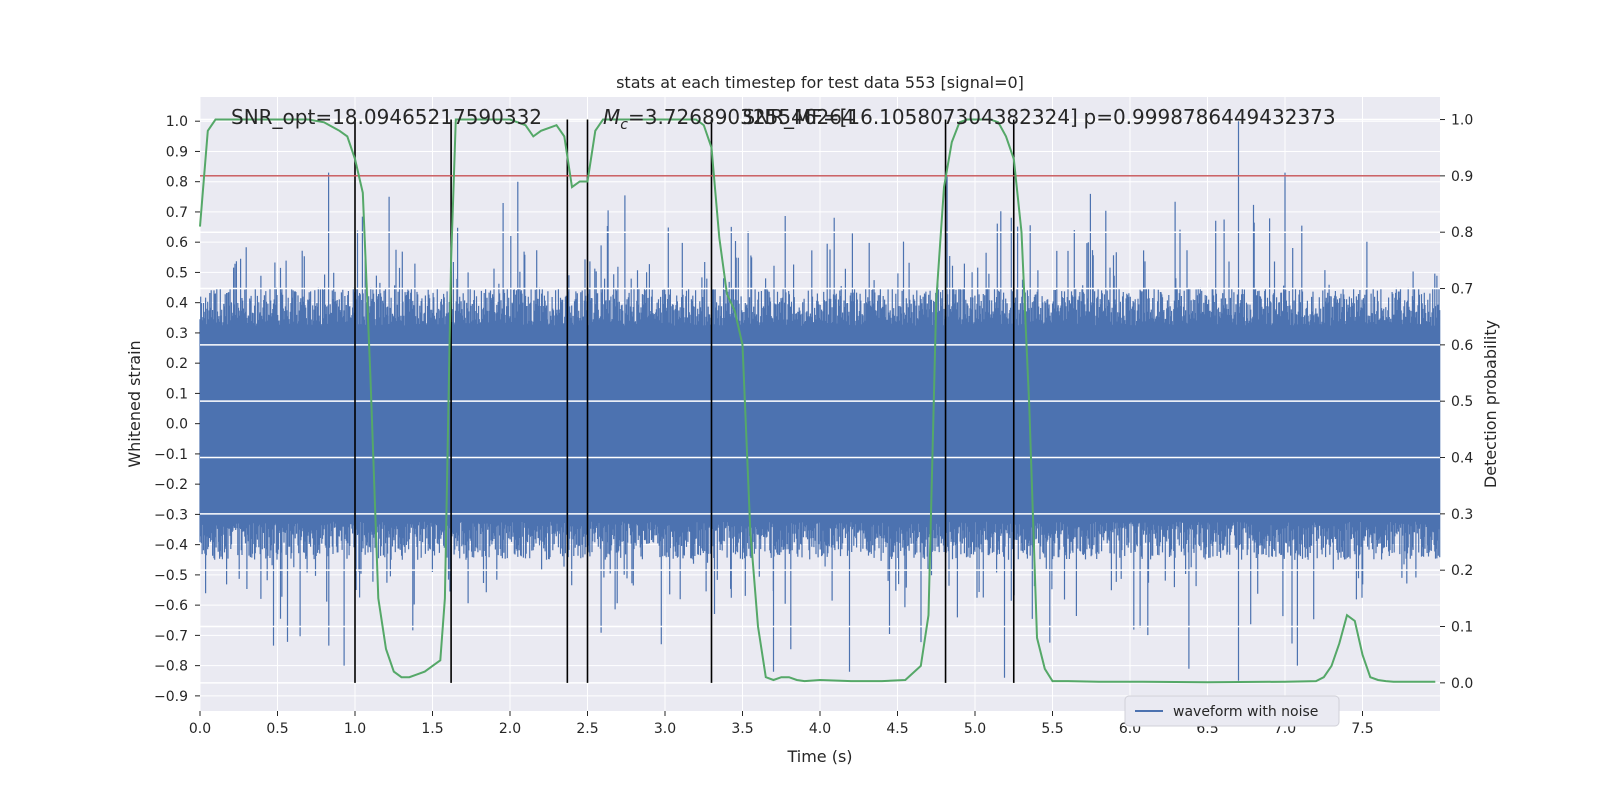 This screenshot has width=1600, height=804. I want to click on y-axis-label-left: Whitened strain, so click(134, 403).